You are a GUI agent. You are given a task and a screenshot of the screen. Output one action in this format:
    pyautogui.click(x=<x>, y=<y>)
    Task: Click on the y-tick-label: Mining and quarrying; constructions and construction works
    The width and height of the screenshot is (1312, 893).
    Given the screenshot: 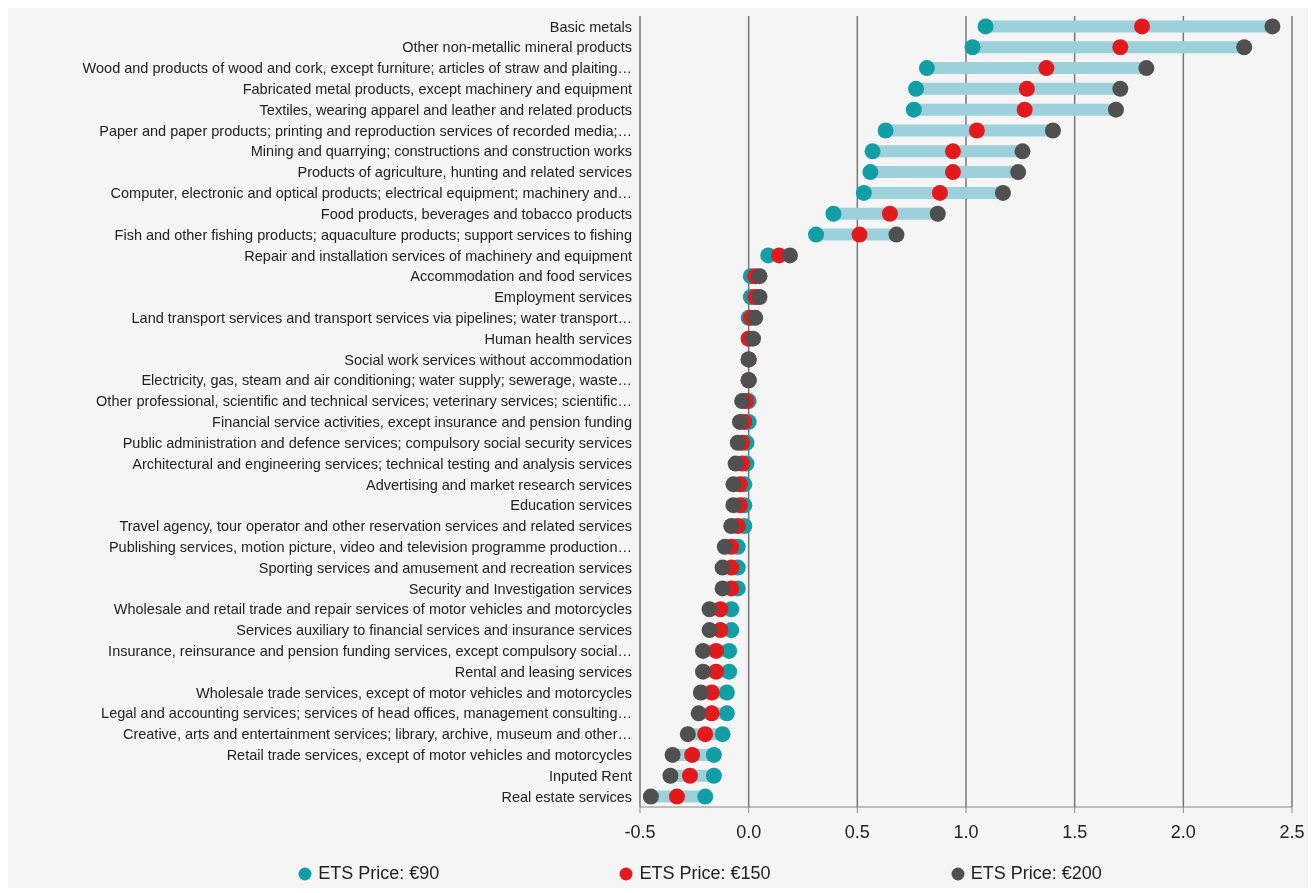 What is the action you would take?
    pyautogui.click(x=441, y=151)
    